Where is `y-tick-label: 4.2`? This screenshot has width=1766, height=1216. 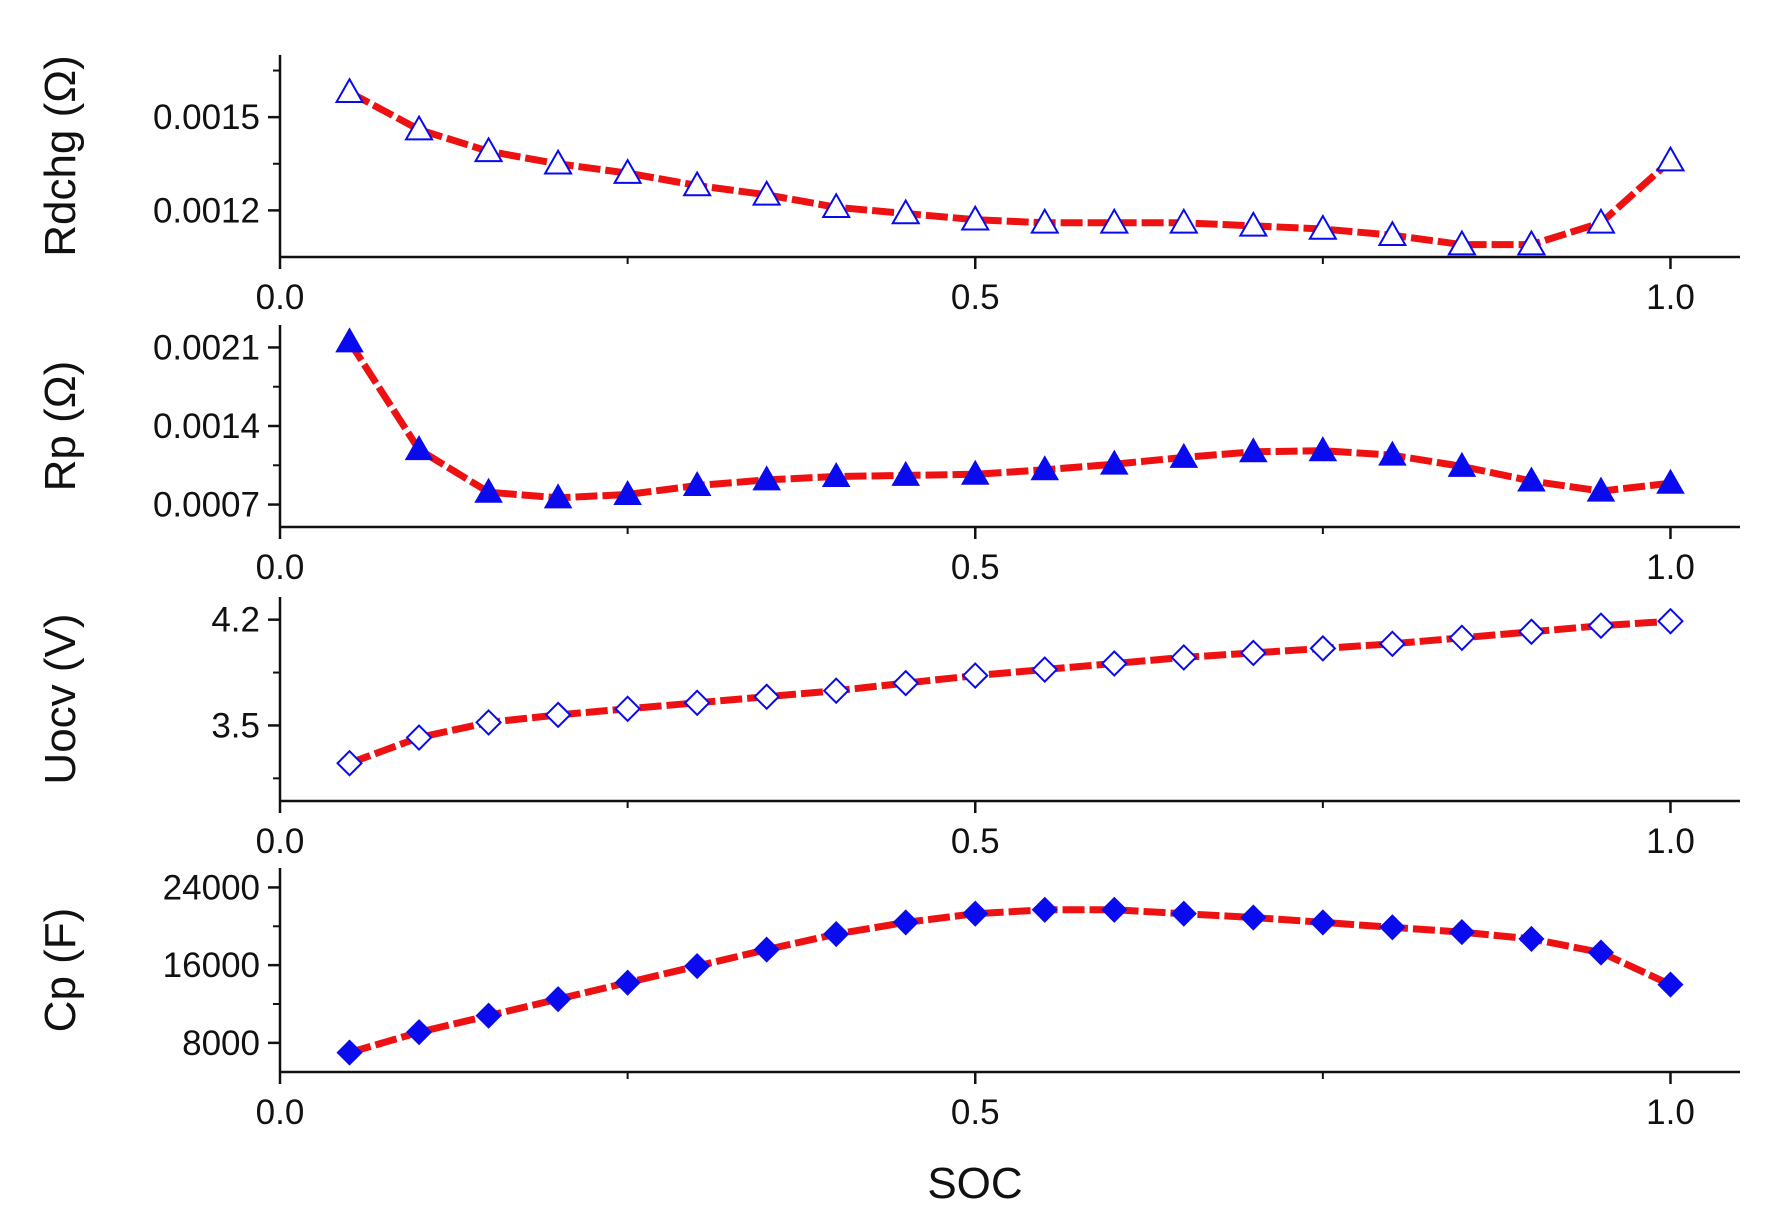
y-tick-label: 4.2 is located at coordinates (235, 620).